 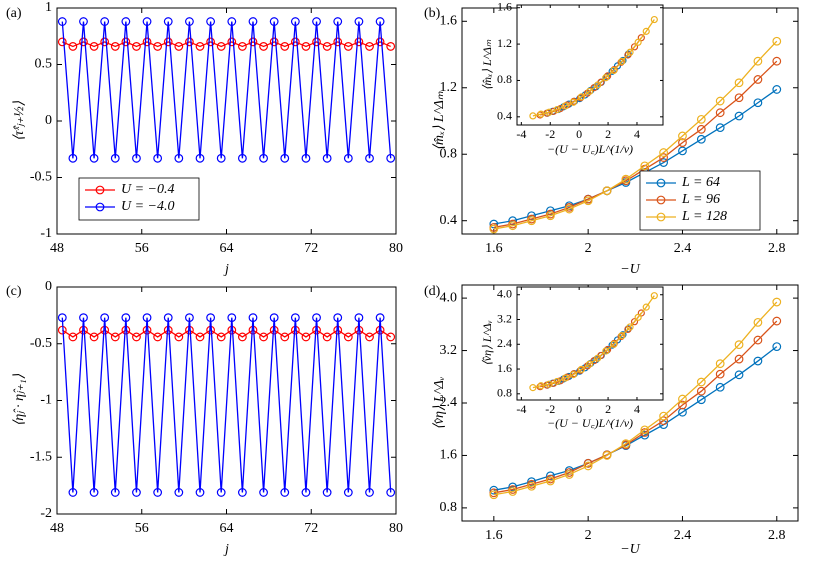 What do you see at coordinates (504, 343) in the screenshot?
I see `y-tick-label: 2.4` at bounding box center [504, 343].